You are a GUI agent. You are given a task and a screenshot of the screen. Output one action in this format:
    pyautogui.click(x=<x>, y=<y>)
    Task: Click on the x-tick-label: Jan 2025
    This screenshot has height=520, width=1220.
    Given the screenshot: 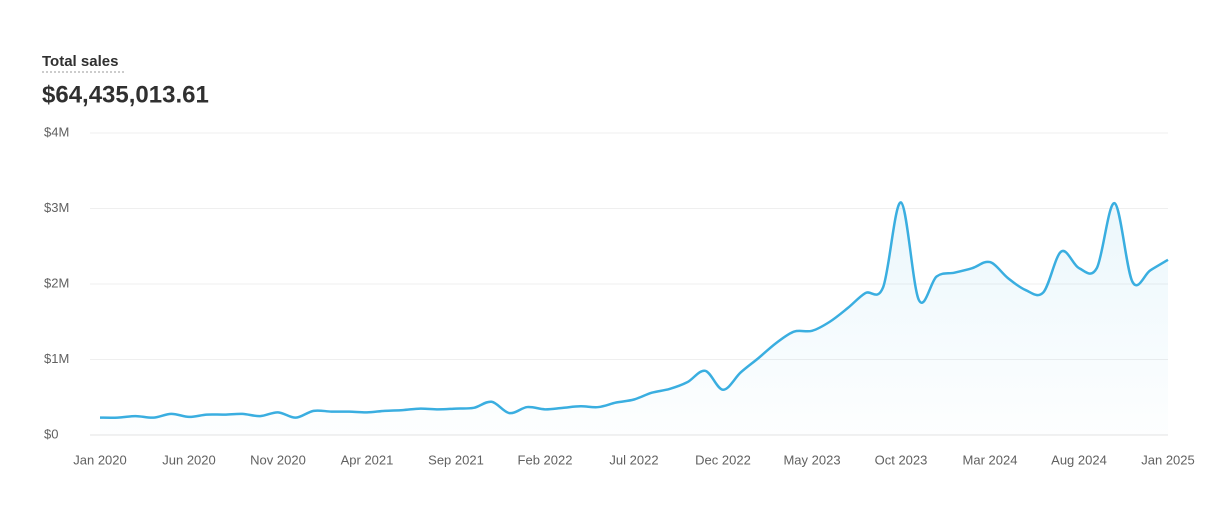 What is the action you would take?
    pyautogui.click(x=1168, y=459)
    